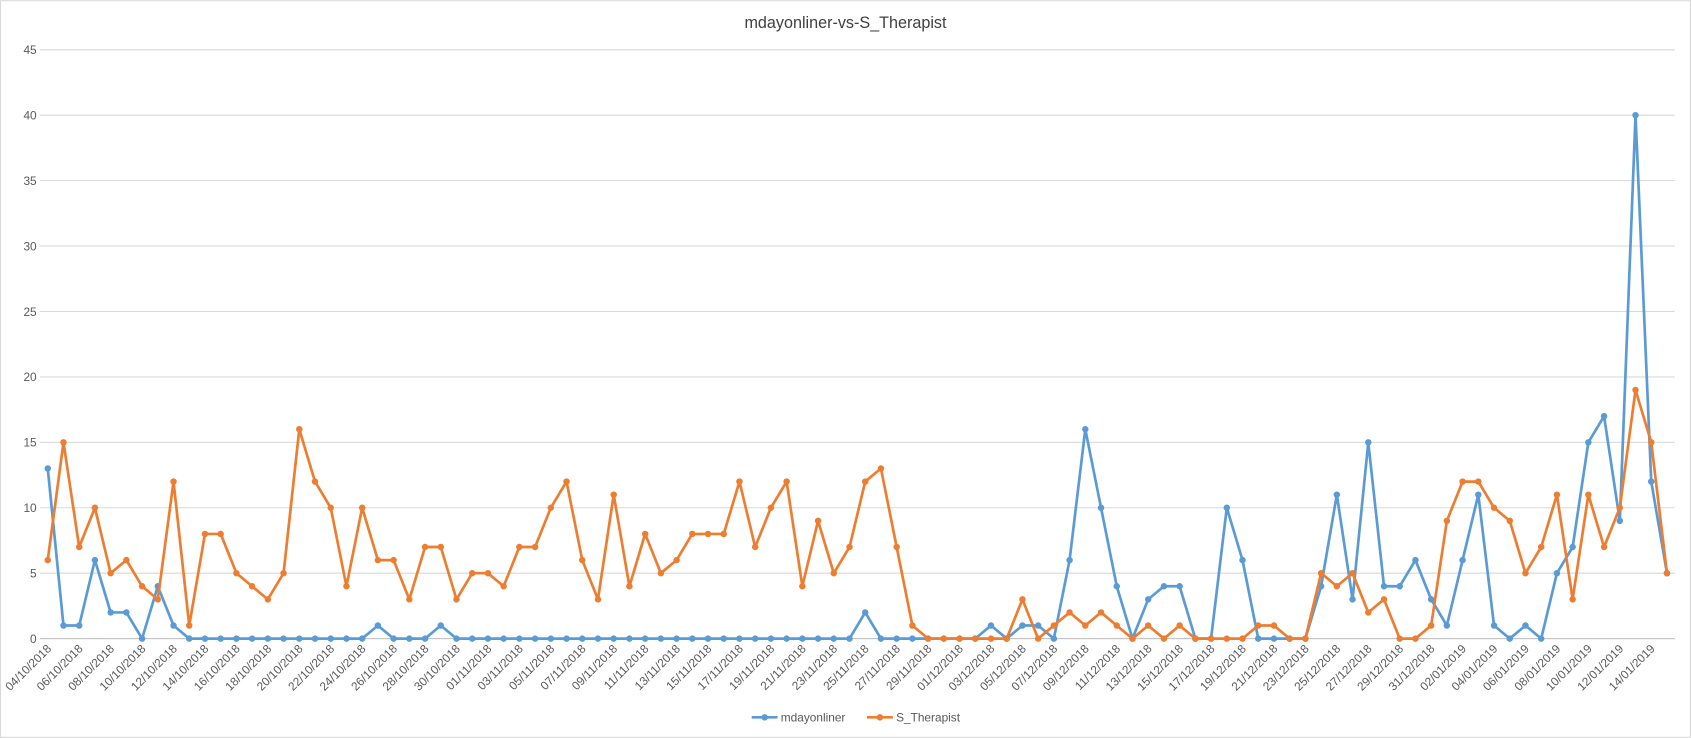 The width and height of the screenshot is (1691, 738). I want to click on y-tick-label: 25, so click(30, 312).